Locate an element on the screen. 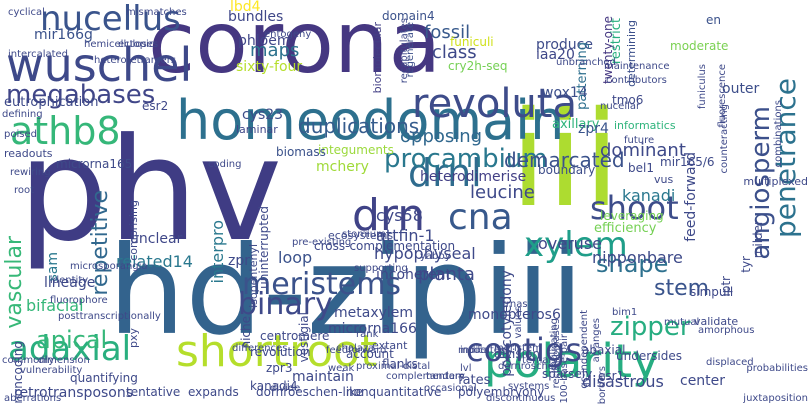  cloud-word: commonly is located at coordinates (28, 360).